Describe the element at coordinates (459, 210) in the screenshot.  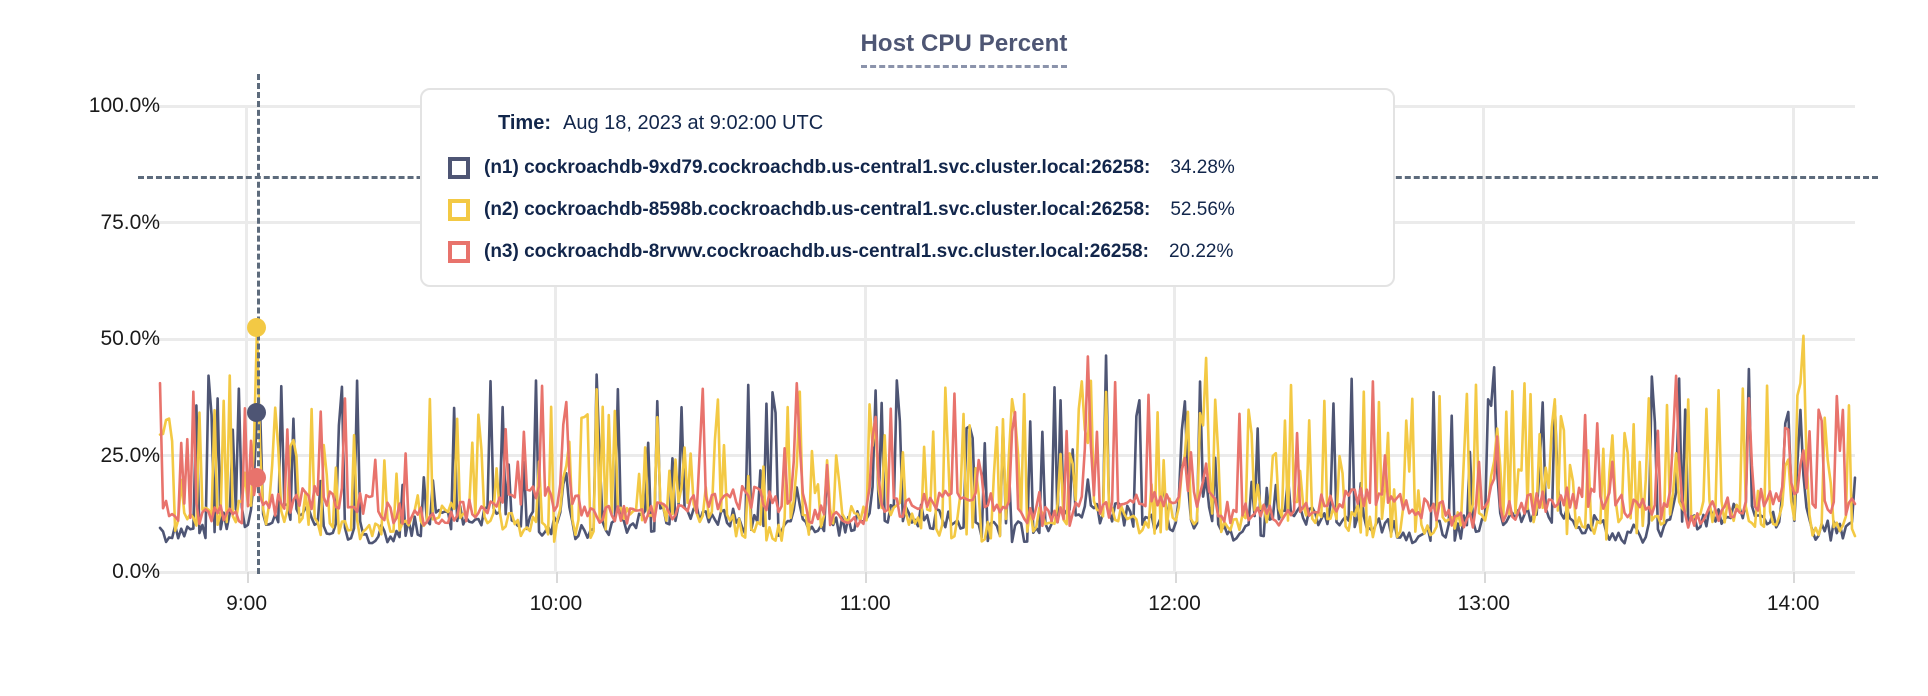
I see `legend-swatch-n2` at that location.